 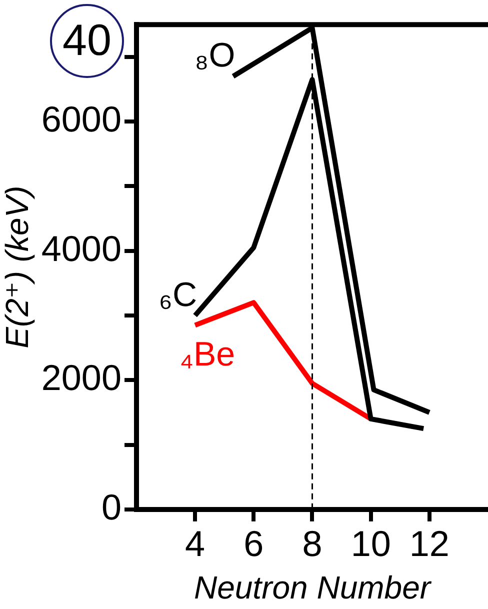 I want to click on x-tick-label: 4, so click(x=195, y=543).